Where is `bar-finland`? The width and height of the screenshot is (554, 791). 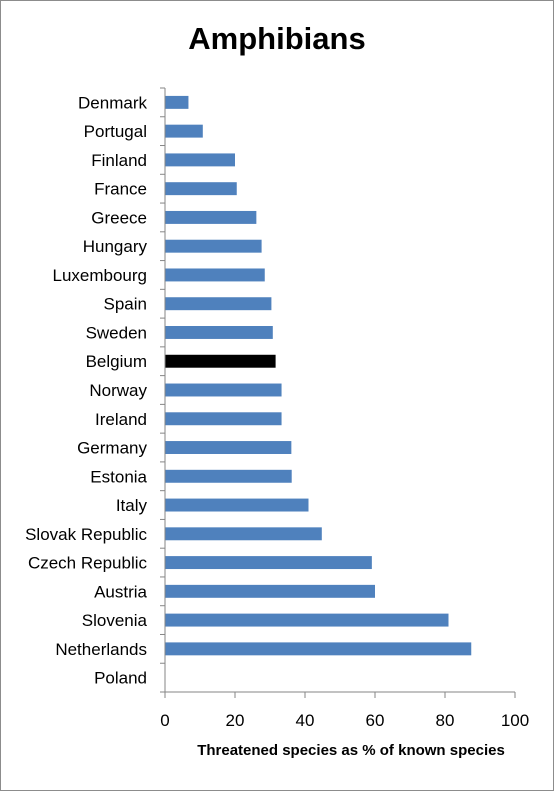 bar-finland is located at coordinates (200, 160).